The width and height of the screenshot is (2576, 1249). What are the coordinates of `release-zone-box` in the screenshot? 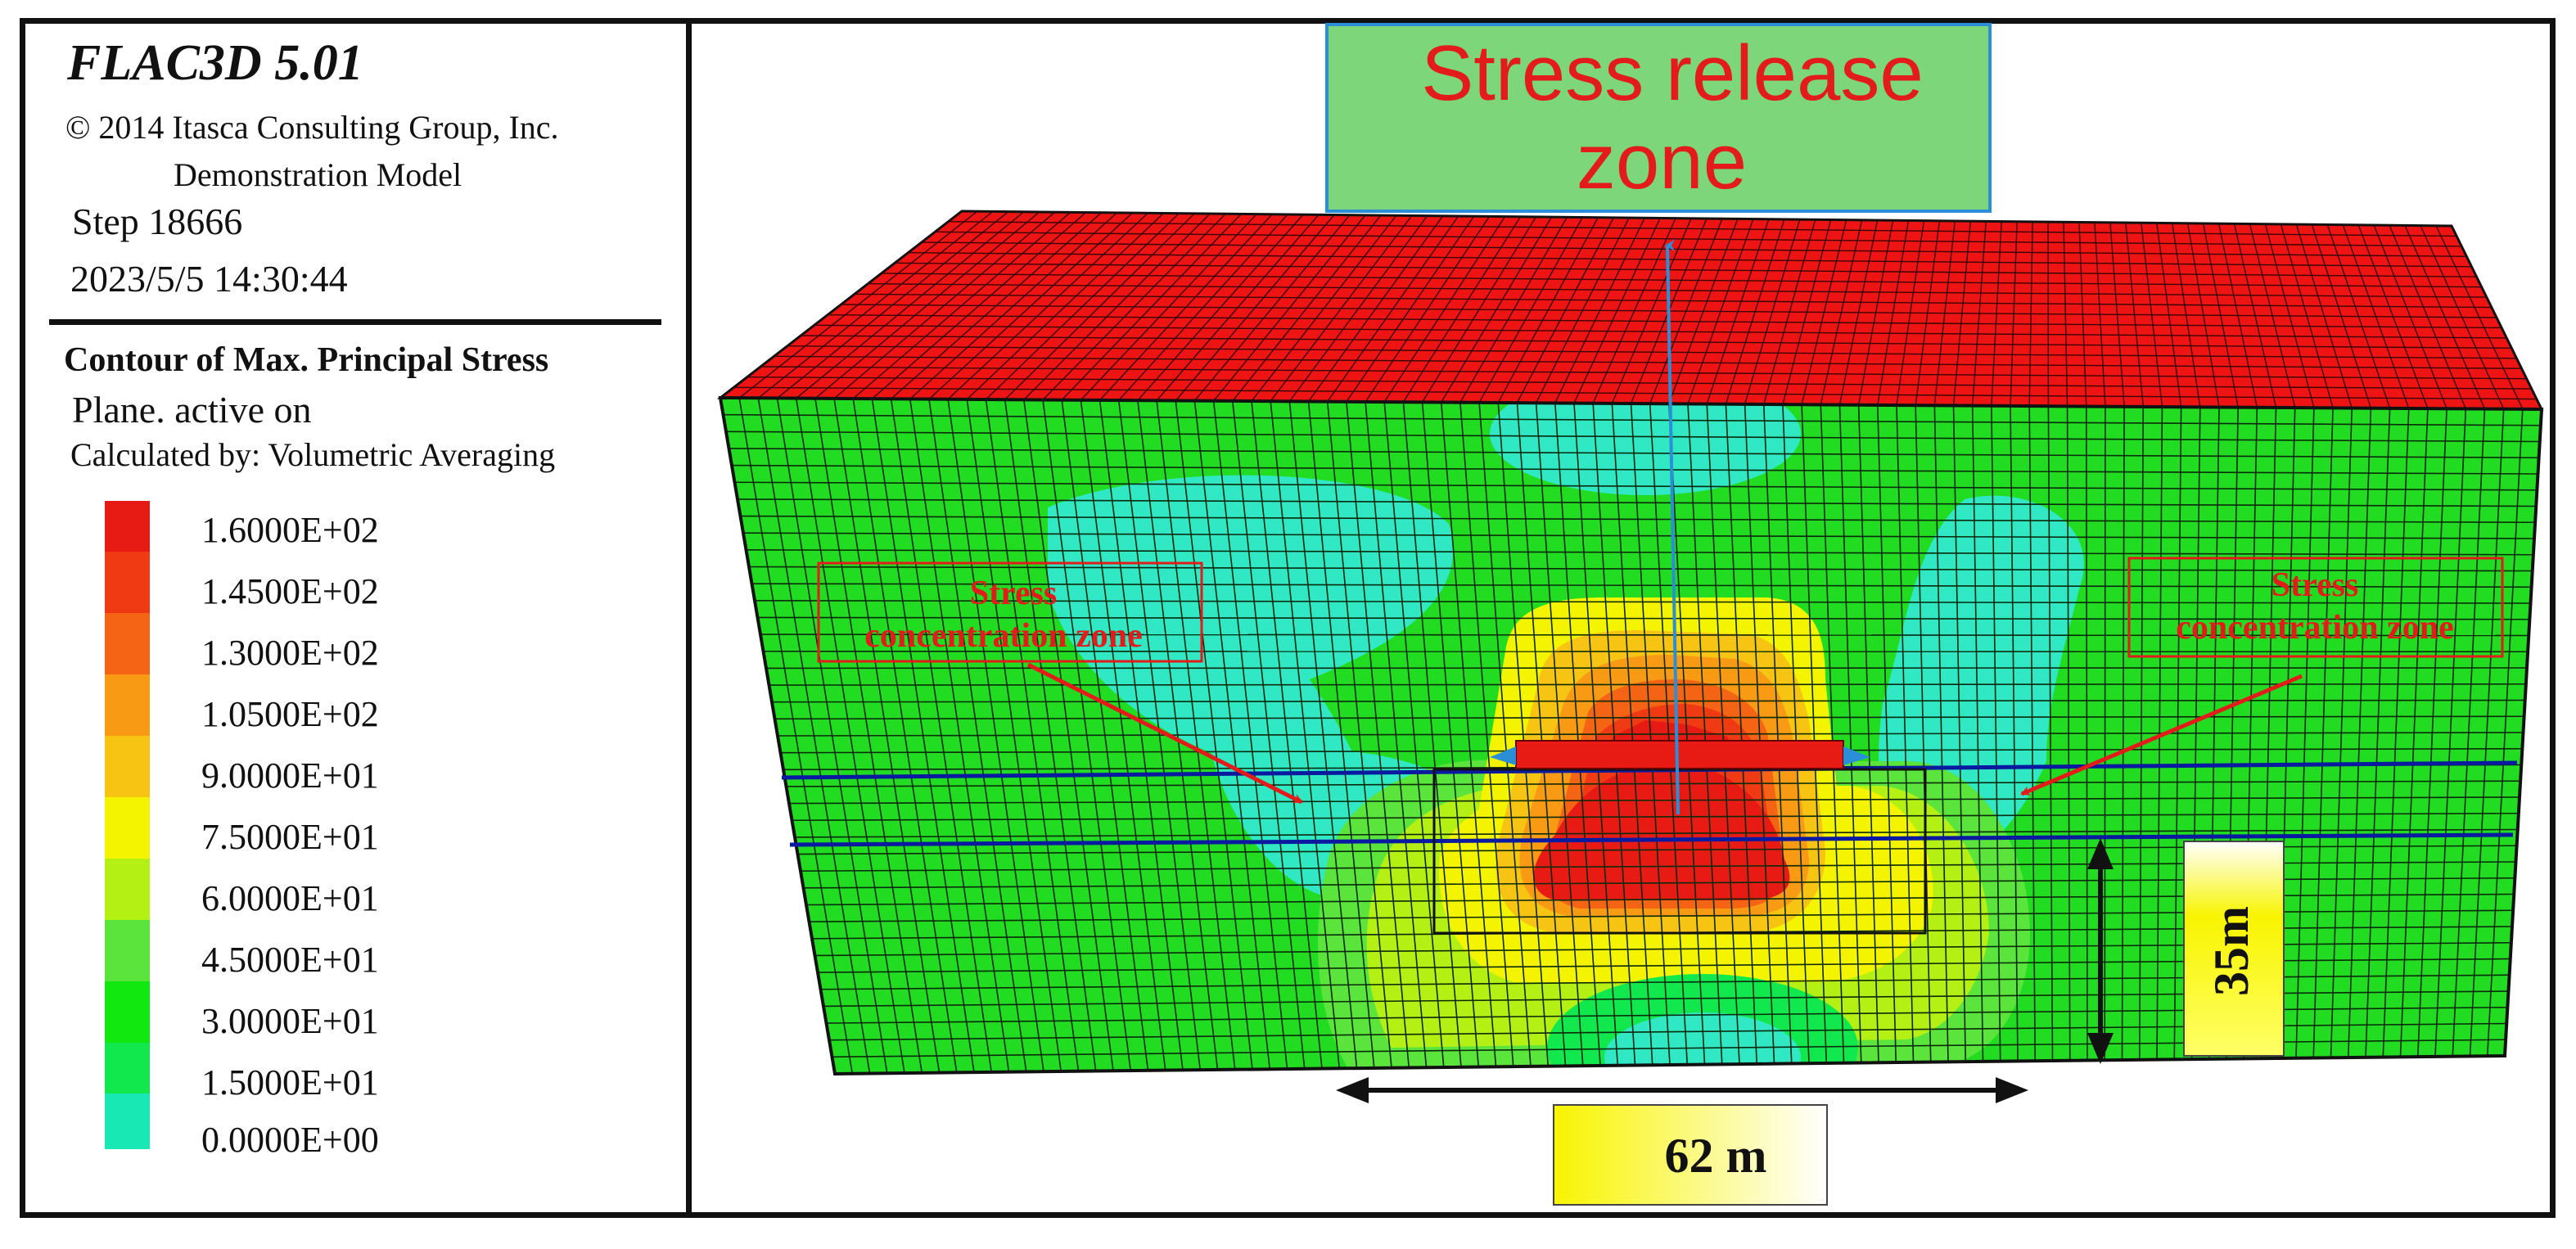 It's located at (1658, 118).